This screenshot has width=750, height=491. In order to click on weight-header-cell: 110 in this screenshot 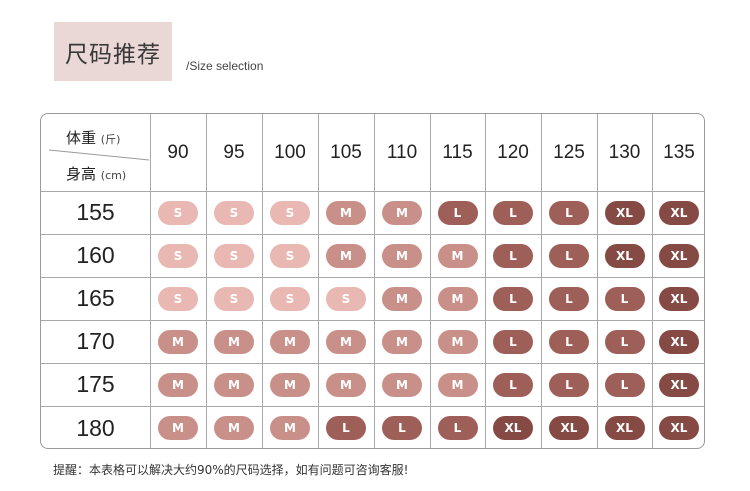, I will do `click(402, 152)`.